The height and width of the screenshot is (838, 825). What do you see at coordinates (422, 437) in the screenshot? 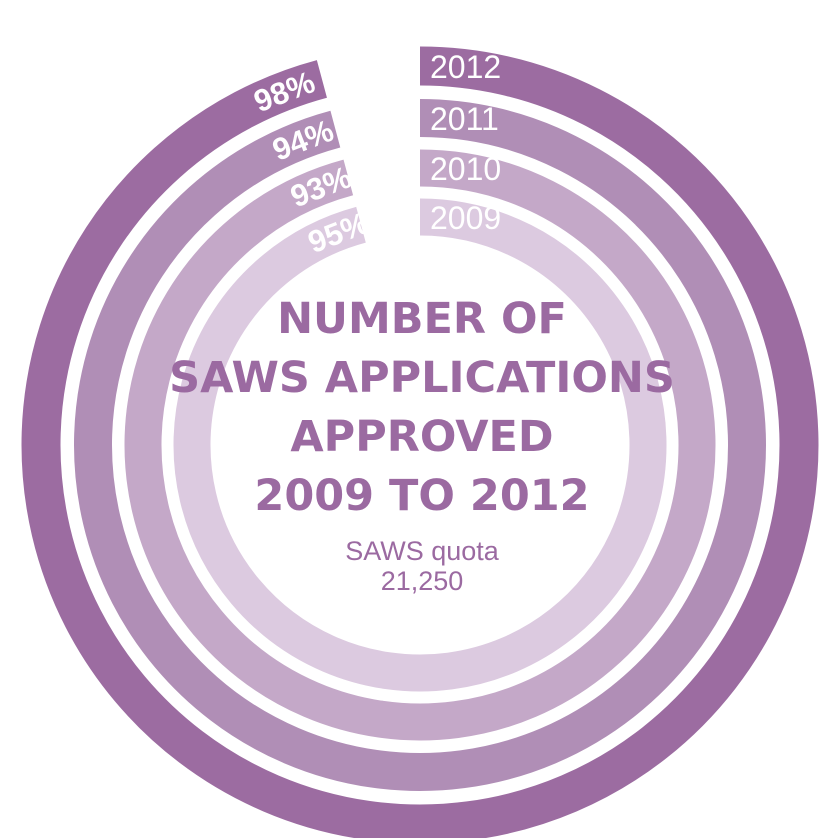
I see `chart-title-line-3: APPROVED` at bounding box center [422, 437].